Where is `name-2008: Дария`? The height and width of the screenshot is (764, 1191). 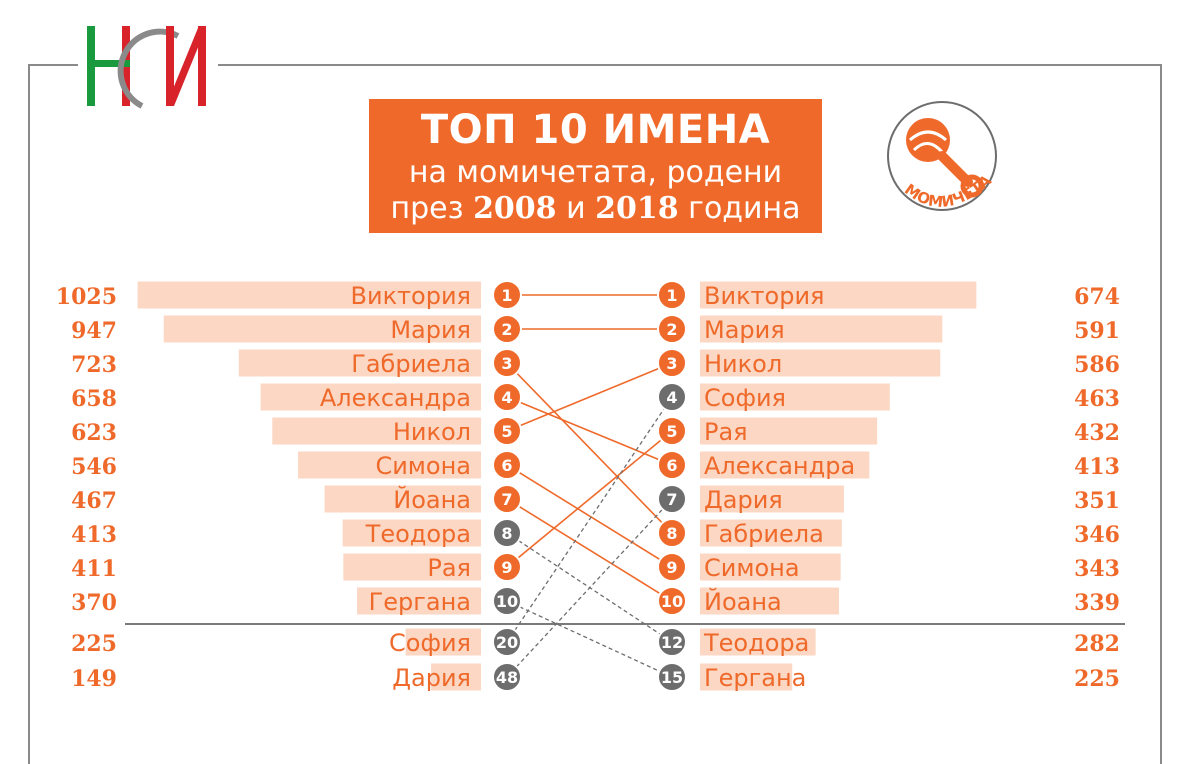
name-2008: Дария is located at coordinates (431, 678).